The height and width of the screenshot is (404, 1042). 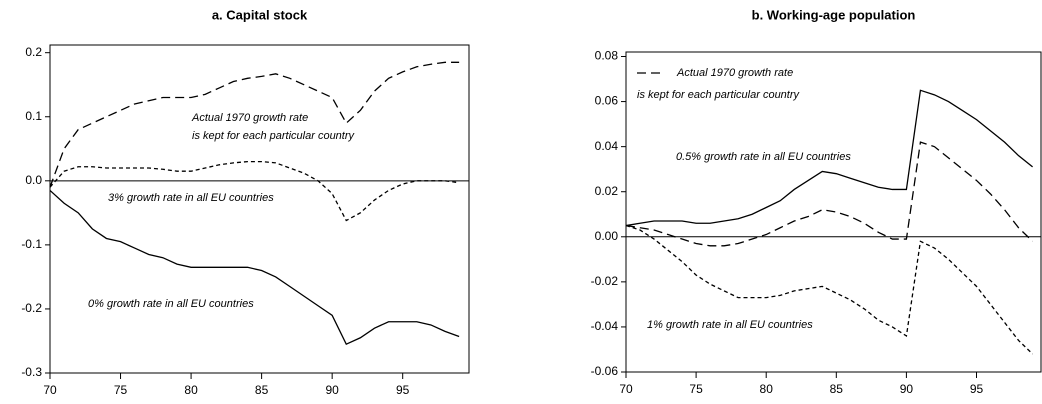 I want to click on annotation: 0.5% growth rate in all EU countries, so click(x=763, y=157).